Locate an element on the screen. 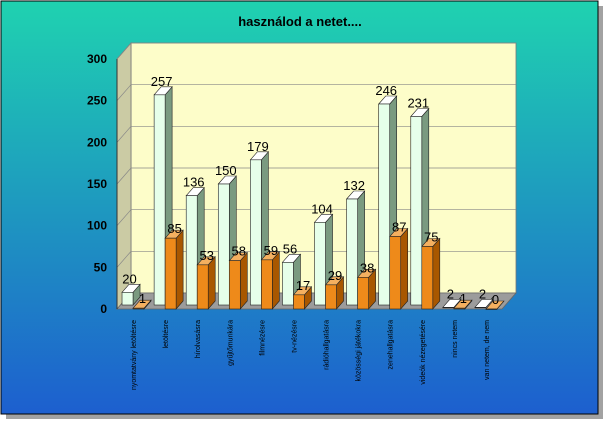 The height and width of the screenshot is (426, 605). data-label: 132 is located at coordinates (354, 185).